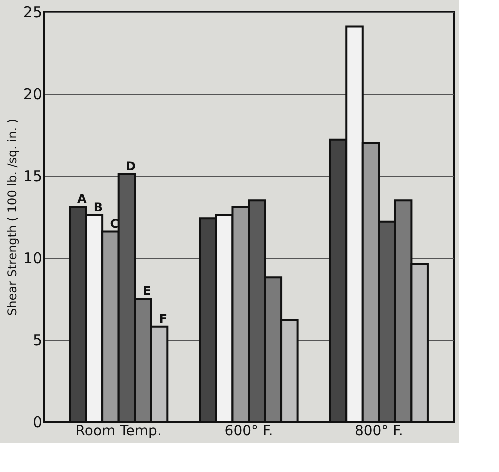 This screenshot has height=472, width=499. What do you see at coordinates (119, 432) in the screenshot?
I see `x-tick-label: Room Temp.` at bounding box center [119, 432].